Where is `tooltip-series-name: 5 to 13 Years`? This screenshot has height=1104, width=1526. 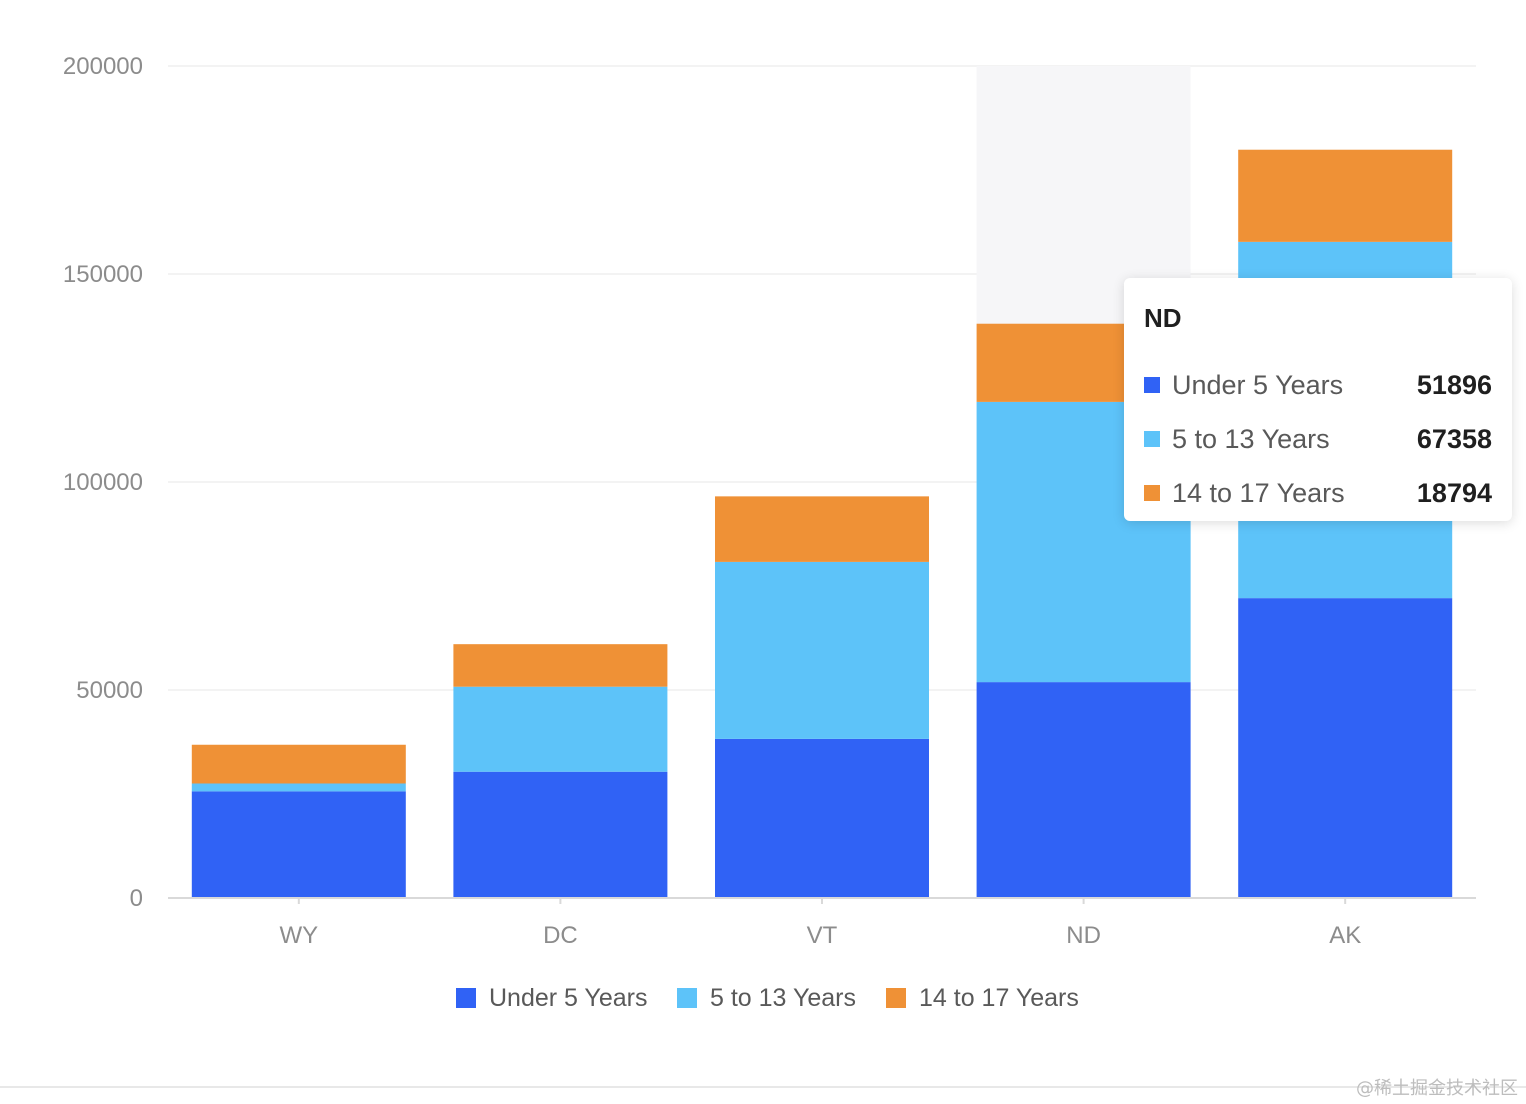
tooltip-series-name: 5 to 13 Years is located at coordinates (1251, 438).